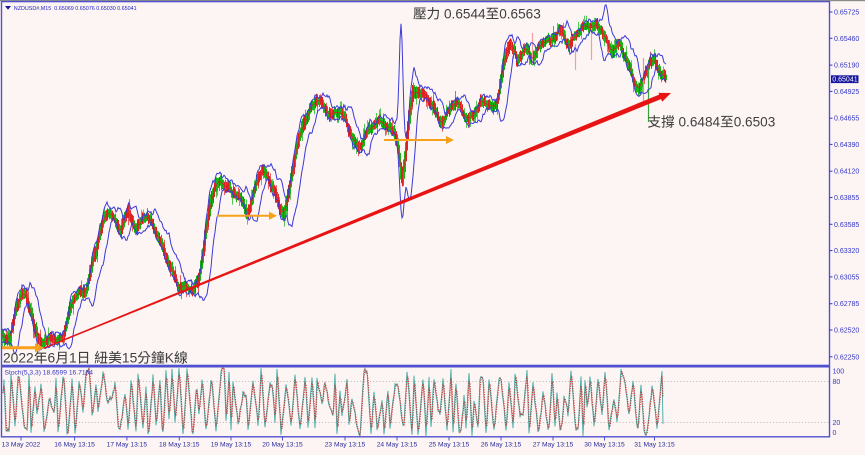 This screenshot has height=455, width=865. I want to click on svg-text: 0.65460, so click(846, 39).